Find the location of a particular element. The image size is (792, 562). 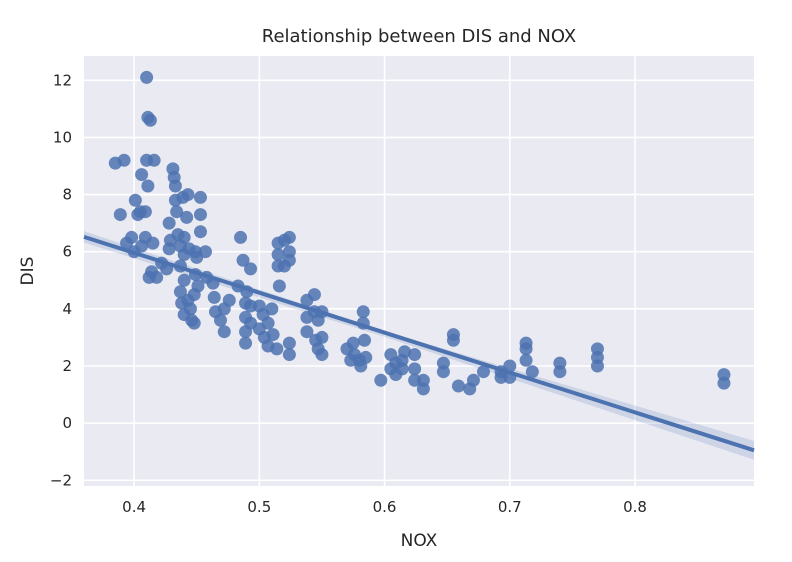

x-tick-label: 0.7 is located at coordinates (510, 507).